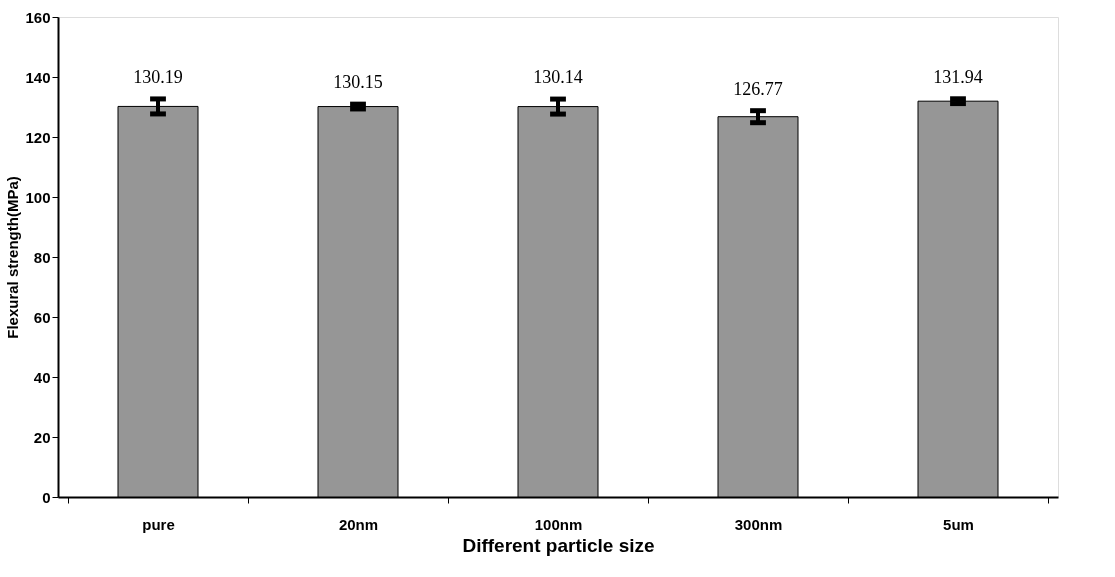  I want to click on data-label: 130.19, so click(158, 76).